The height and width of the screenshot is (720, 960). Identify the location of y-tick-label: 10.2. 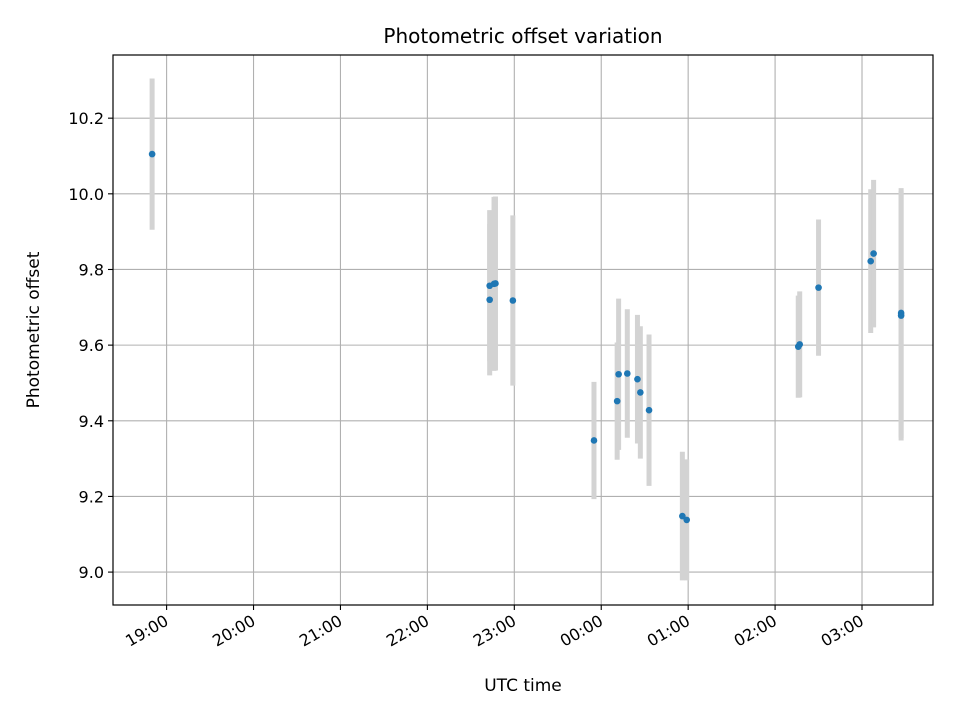
(86, 118).